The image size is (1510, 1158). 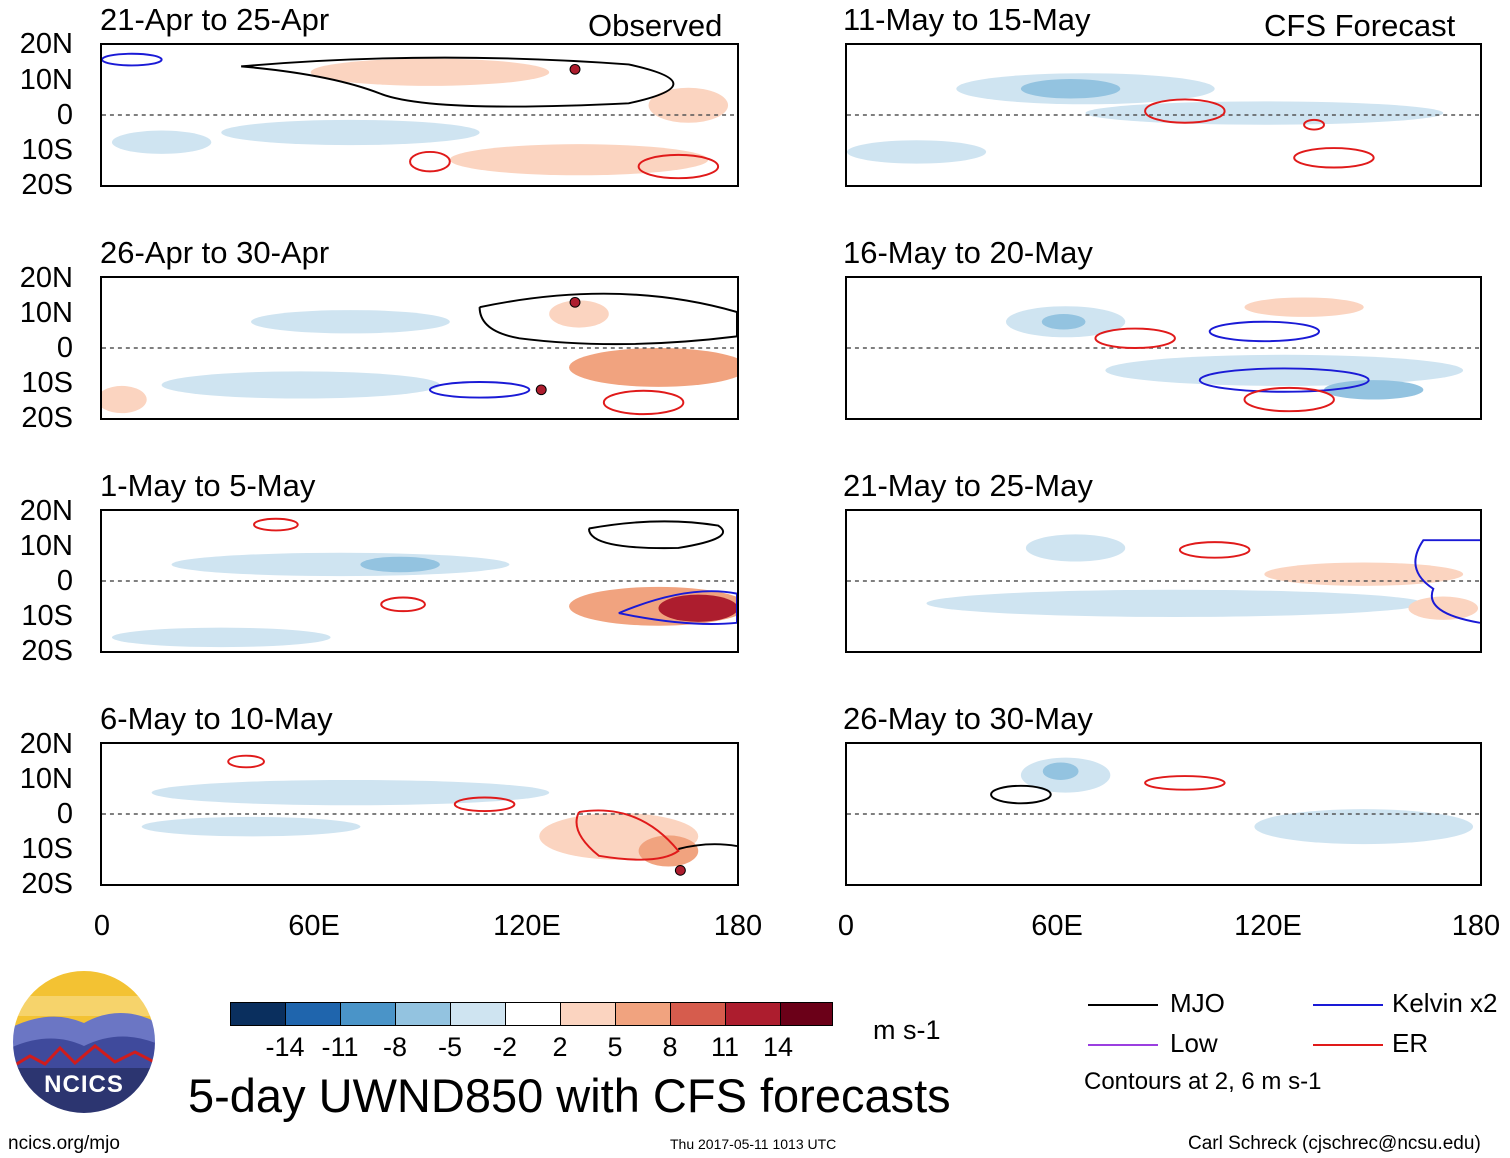 I want to click on panel-title-fcst-1: 11-May to 15-May, so click(x=967, y=19).